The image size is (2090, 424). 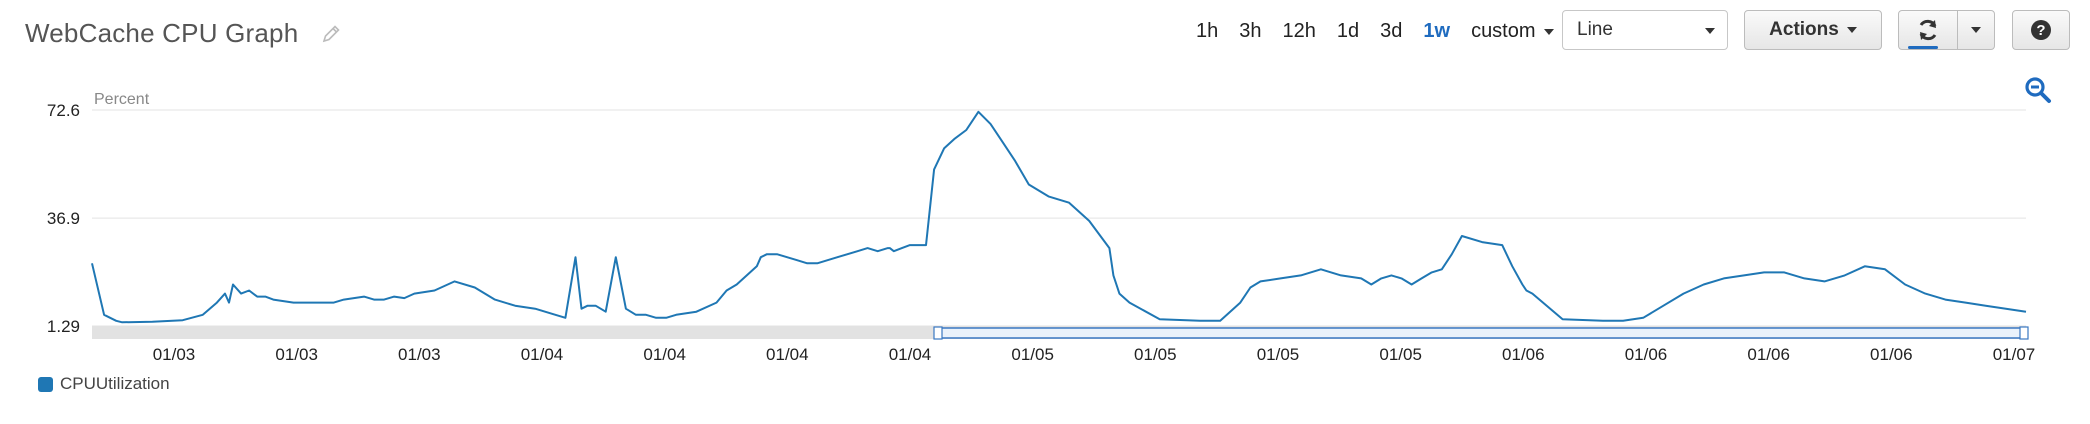 What do you see at coordinates (2014, 354) in the screenshot?
I see `x-tick-label: 01/07` at bounding box center [2014, 354].